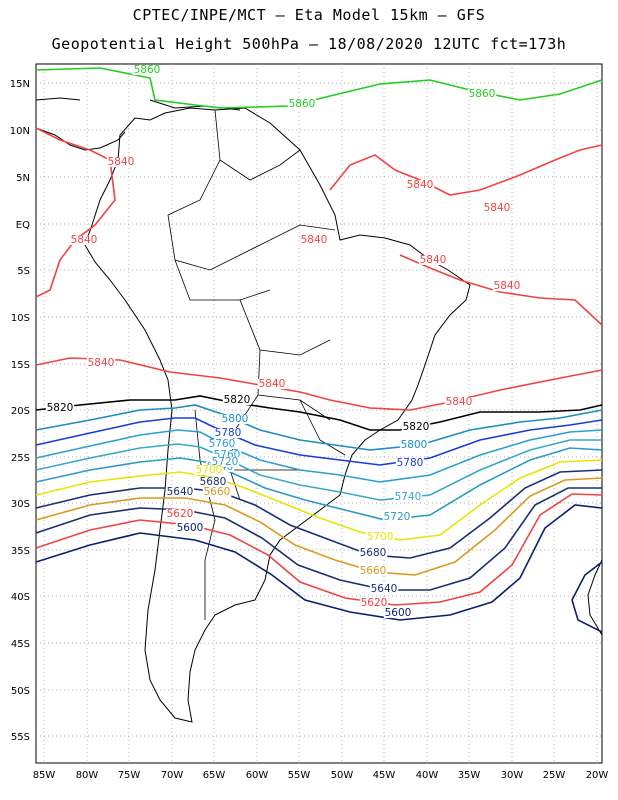  I want to click on contour-label: 5720, so click(397, 517).